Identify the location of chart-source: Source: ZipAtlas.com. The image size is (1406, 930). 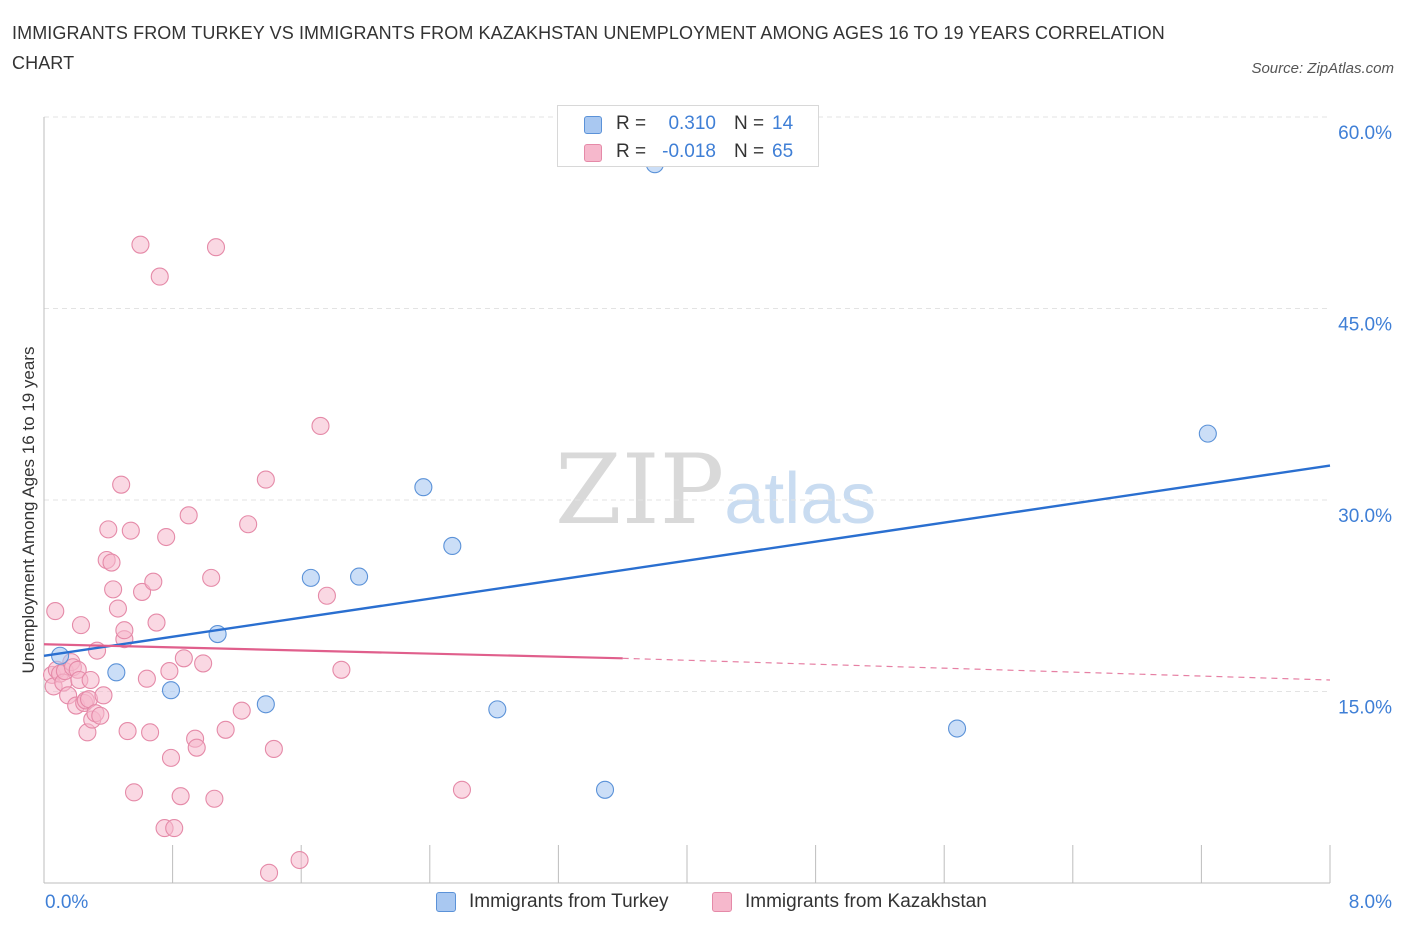
(1322, 68).